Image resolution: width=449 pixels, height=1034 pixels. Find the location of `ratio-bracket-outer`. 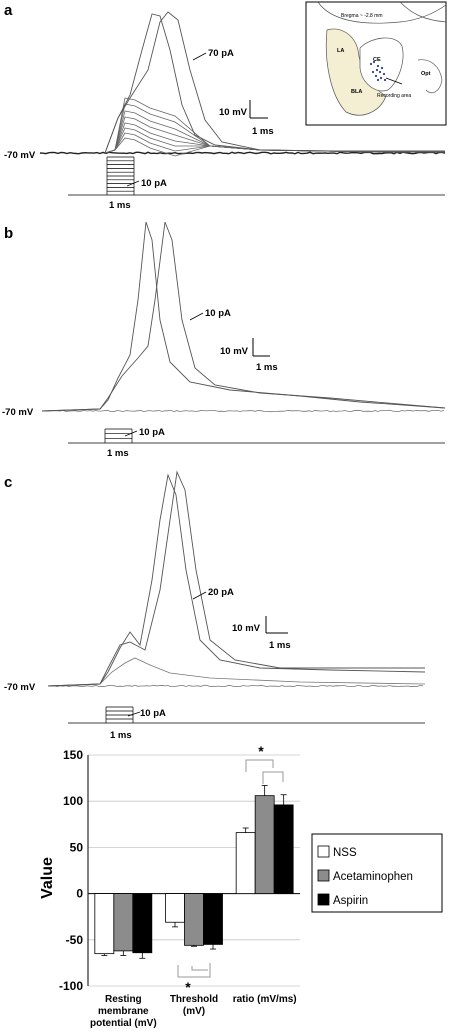

ratio-bracket-outer is located at coordinates (259, 765).